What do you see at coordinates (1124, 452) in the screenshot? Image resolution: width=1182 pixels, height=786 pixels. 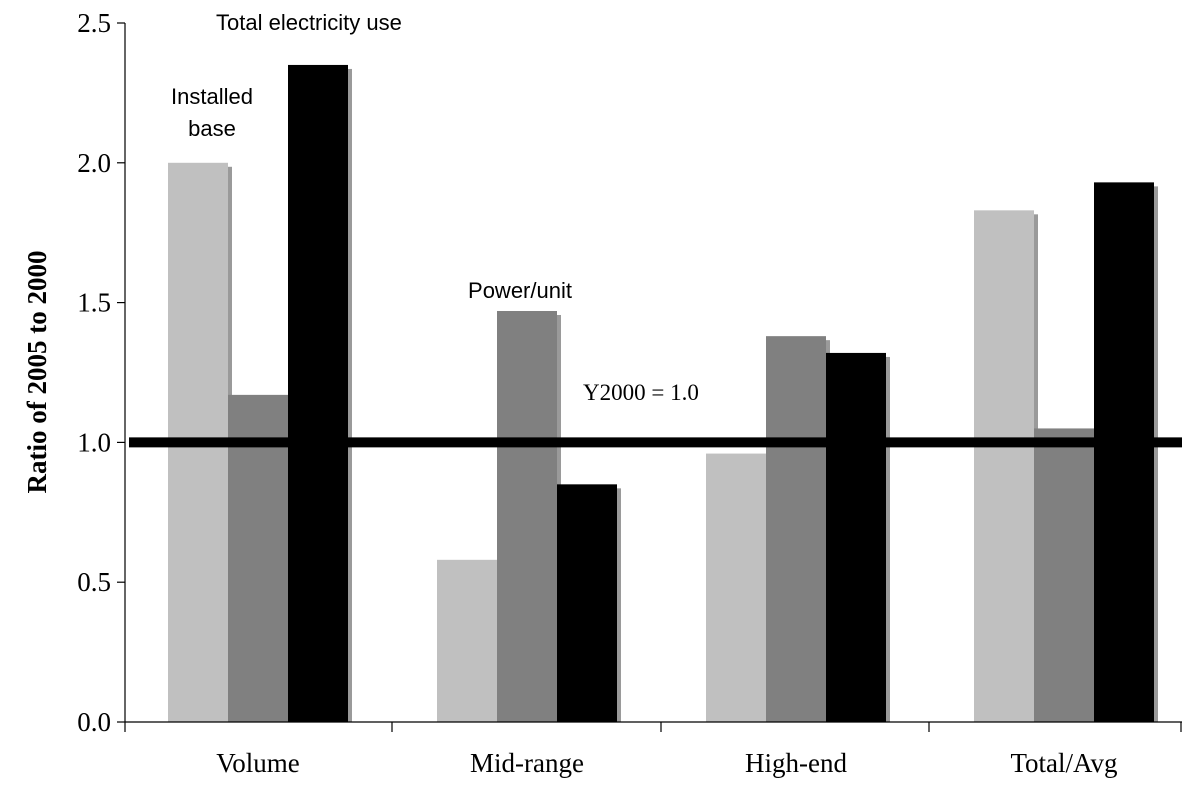 I see `bar-total-total-avg` at bounding box center [1124, 452].